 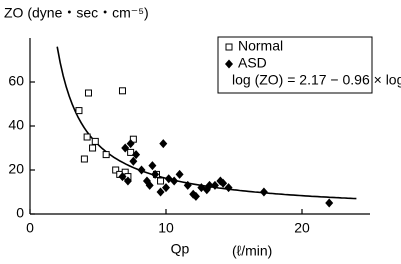 I want to click on legend-label: ASD, so click(x=252, y=63).